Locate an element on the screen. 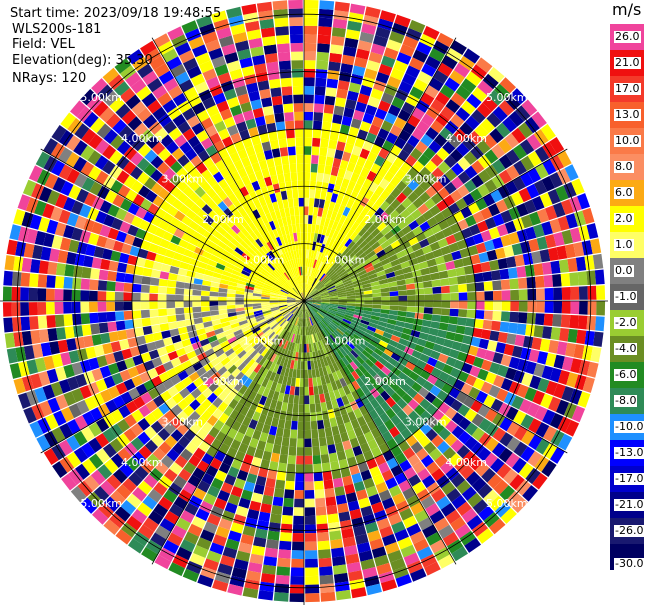 The width and height of the screenshot is (647, 607). field-label: Field: VEL is located at coordinates (43, 44).